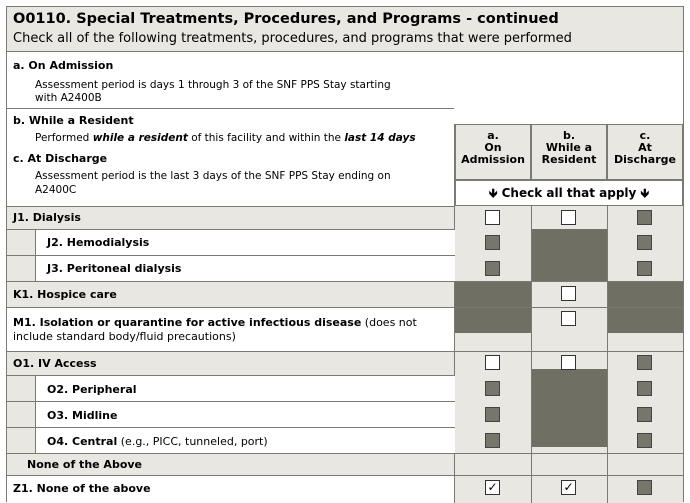 The height and width of the screenshot is (503, 690). Describe the element at coordinates (73, 120) in the screenshot. I see `period-b-label: b. While a Resident` at that location.